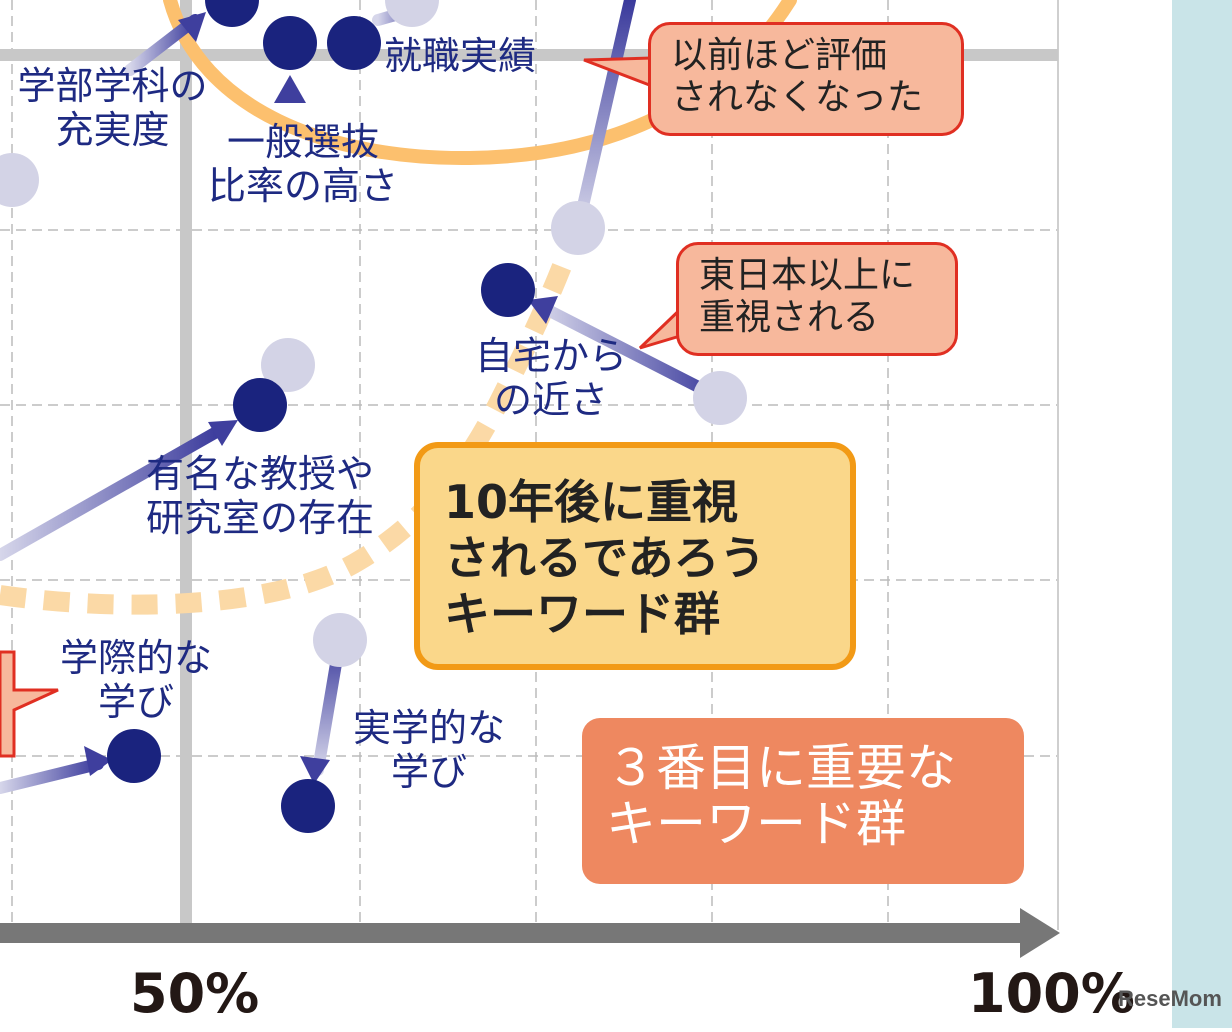 The height and width of the screenshot is (1032, 1232). What do you see at coordinates (1202, 514) in the screenshot?
I see `side-panel` at bounding box center [1202, 514].